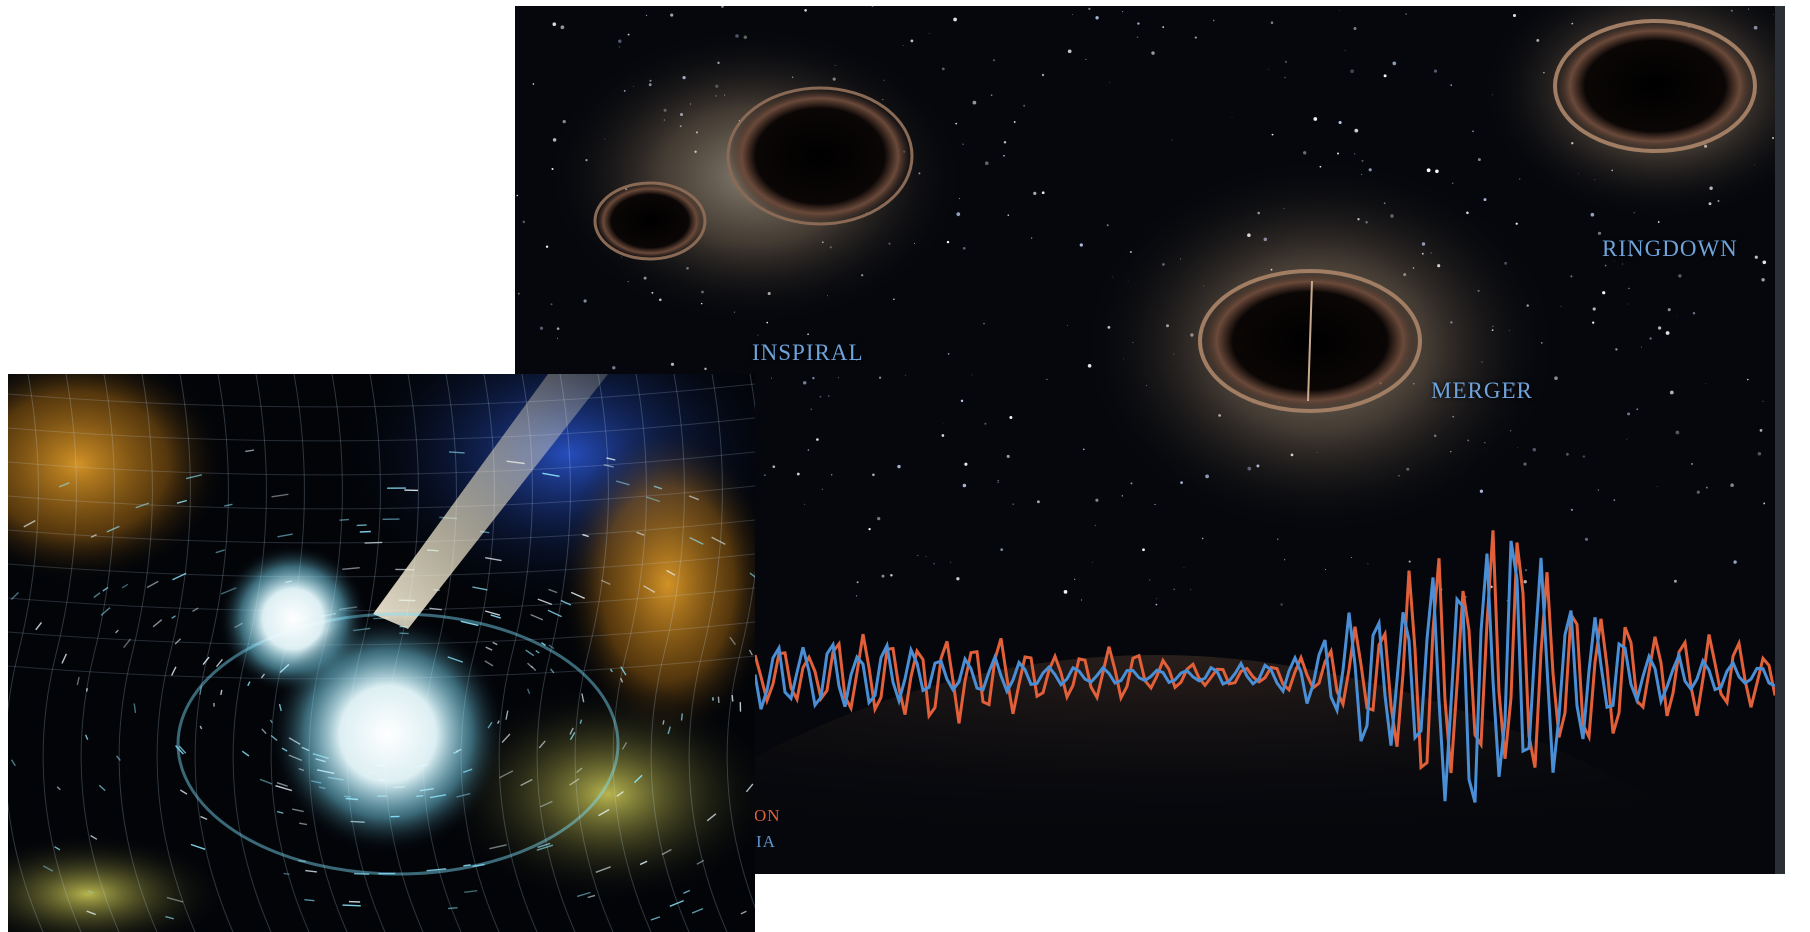  Describe the element at coordinates (656, 584) in the screenshot. I see `gold-cloud-right` at that location.